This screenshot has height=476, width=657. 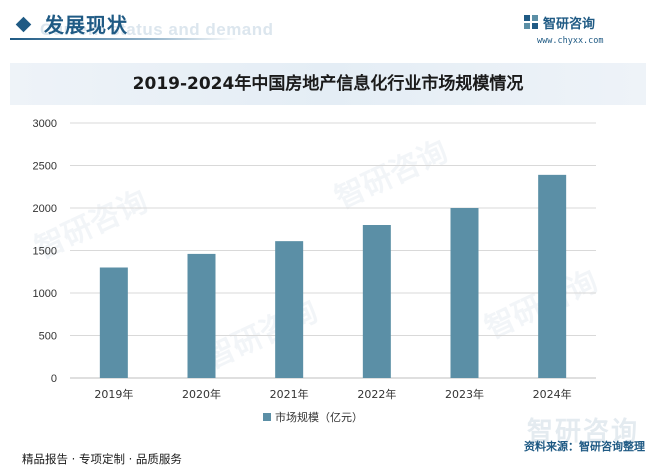 I want to click on page-footer: 智研咨询 精品报告 · 专项定制 · 品质服务 资料来源：智研咨询整理, so click(x=328, y=446).